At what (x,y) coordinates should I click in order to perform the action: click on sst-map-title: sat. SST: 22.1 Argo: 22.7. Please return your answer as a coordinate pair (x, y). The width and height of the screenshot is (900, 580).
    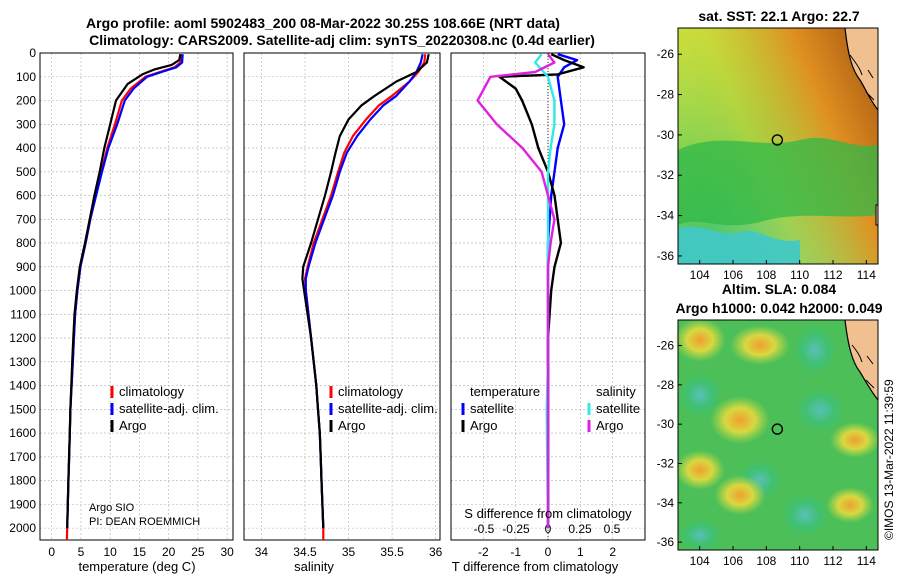
    Looking at the image, I should click on (779, 16).